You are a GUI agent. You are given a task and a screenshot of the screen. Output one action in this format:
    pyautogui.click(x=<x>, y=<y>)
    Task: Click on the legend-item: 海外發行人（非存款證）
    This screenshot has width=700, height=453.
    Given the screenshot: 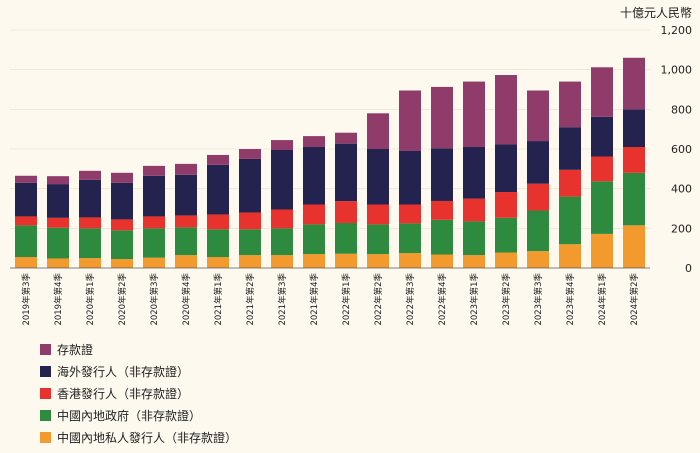 What is the action you would take?
    pyautogui.click(x=138, y=371)
    